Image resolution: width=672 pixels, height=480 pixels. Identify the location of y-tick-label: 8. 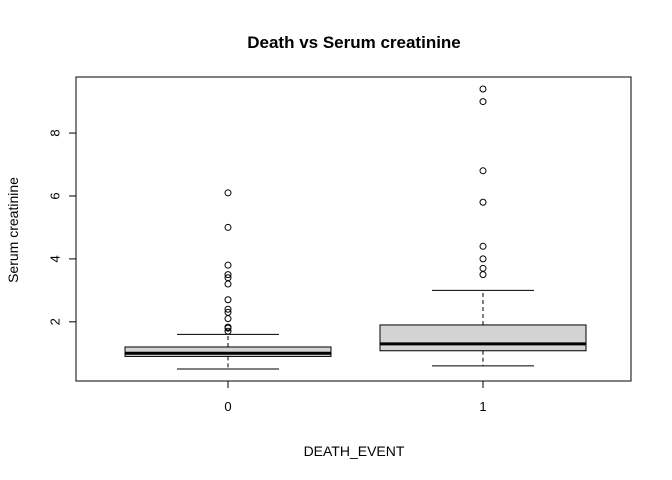
(54, 132).